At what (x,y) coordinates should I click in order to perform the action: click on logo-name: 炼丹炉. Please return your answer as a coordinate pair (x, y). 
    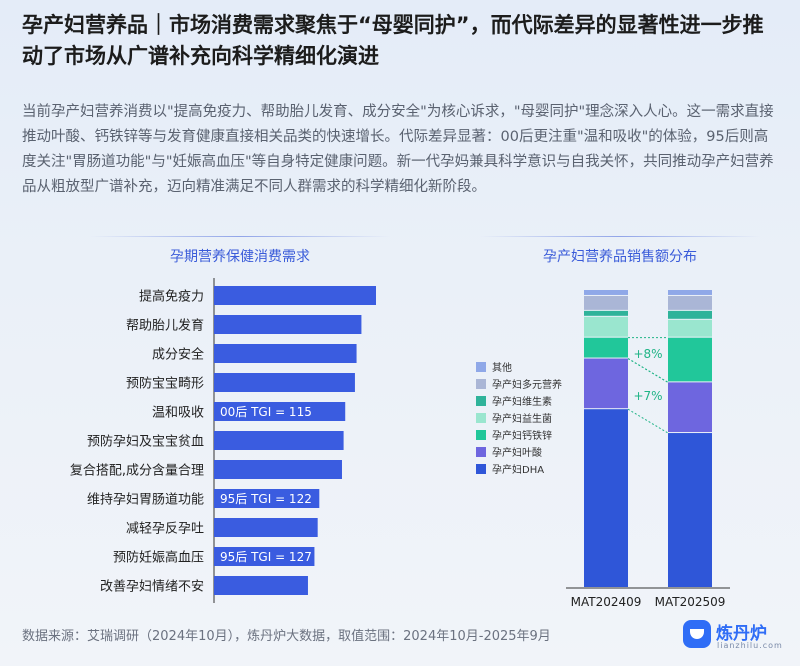
    Looking at the image, I should click on (741, 634).